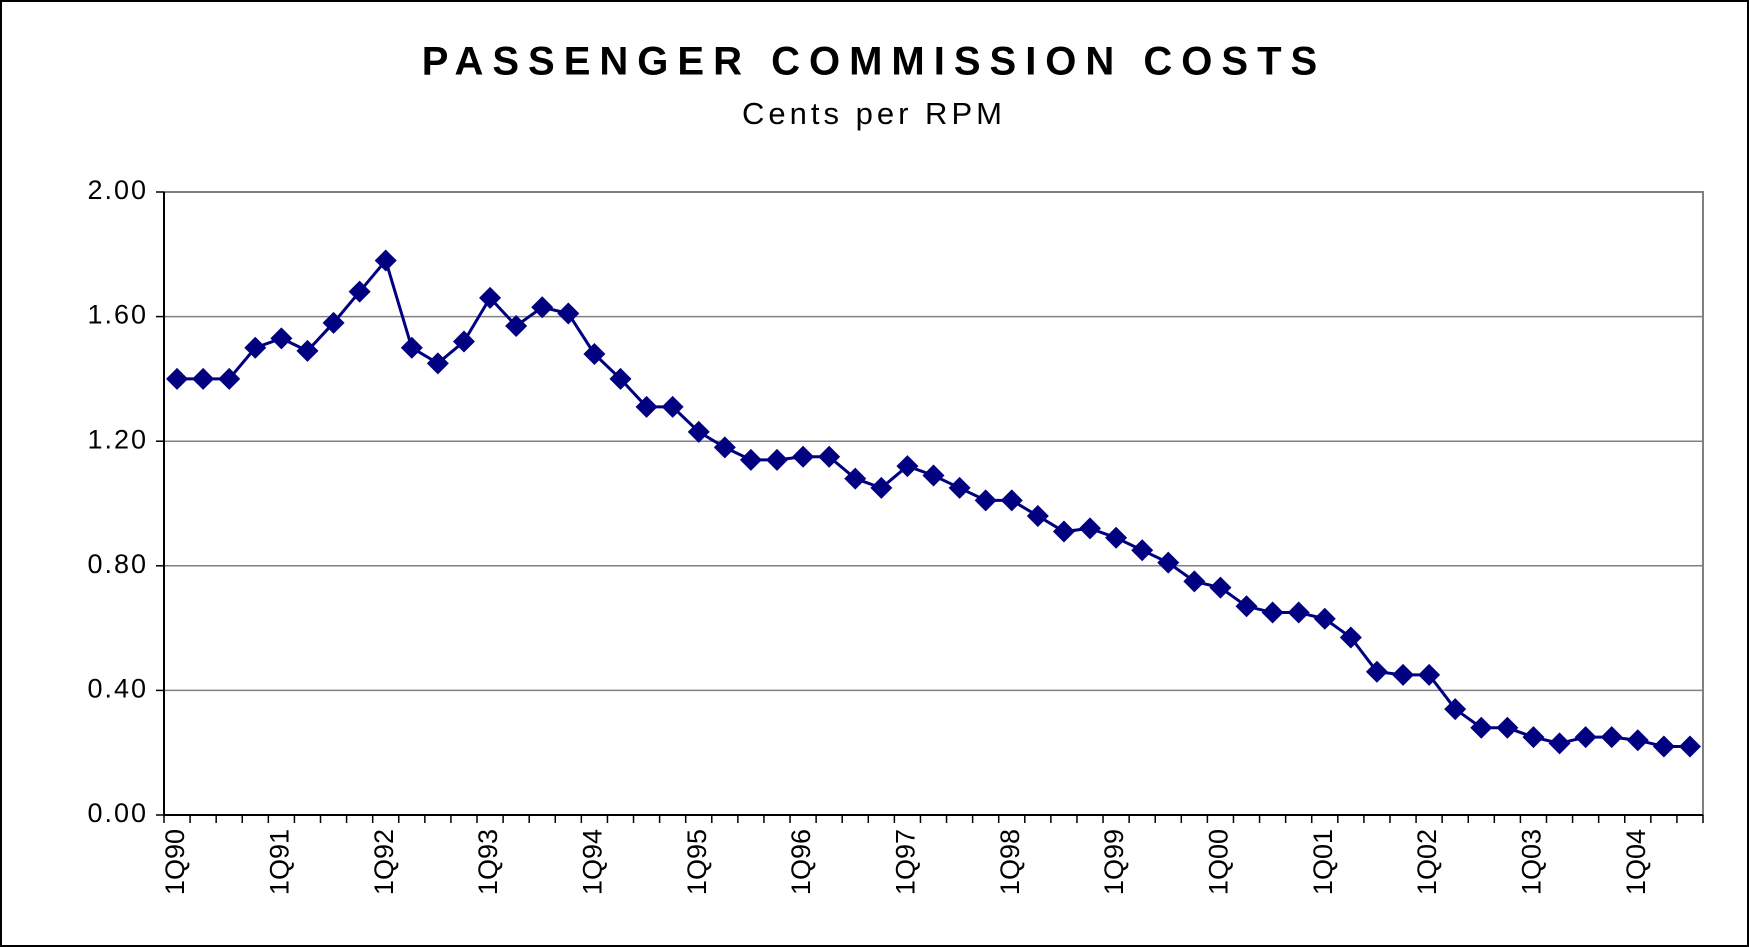 The image size is (1749, 947). Describe the element at coordinates (1636, 862) in the screenshot. I see `x-tick-label: 1Q04` at that location.